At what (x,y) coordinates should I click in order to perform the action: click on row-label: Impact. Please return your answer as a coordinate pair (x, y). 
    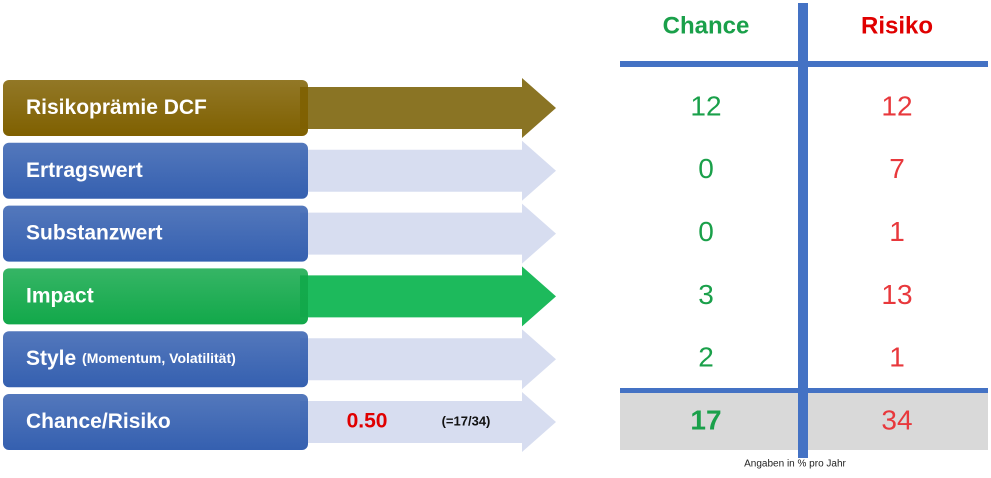
    Looking at the image, I should click on (60, 295).